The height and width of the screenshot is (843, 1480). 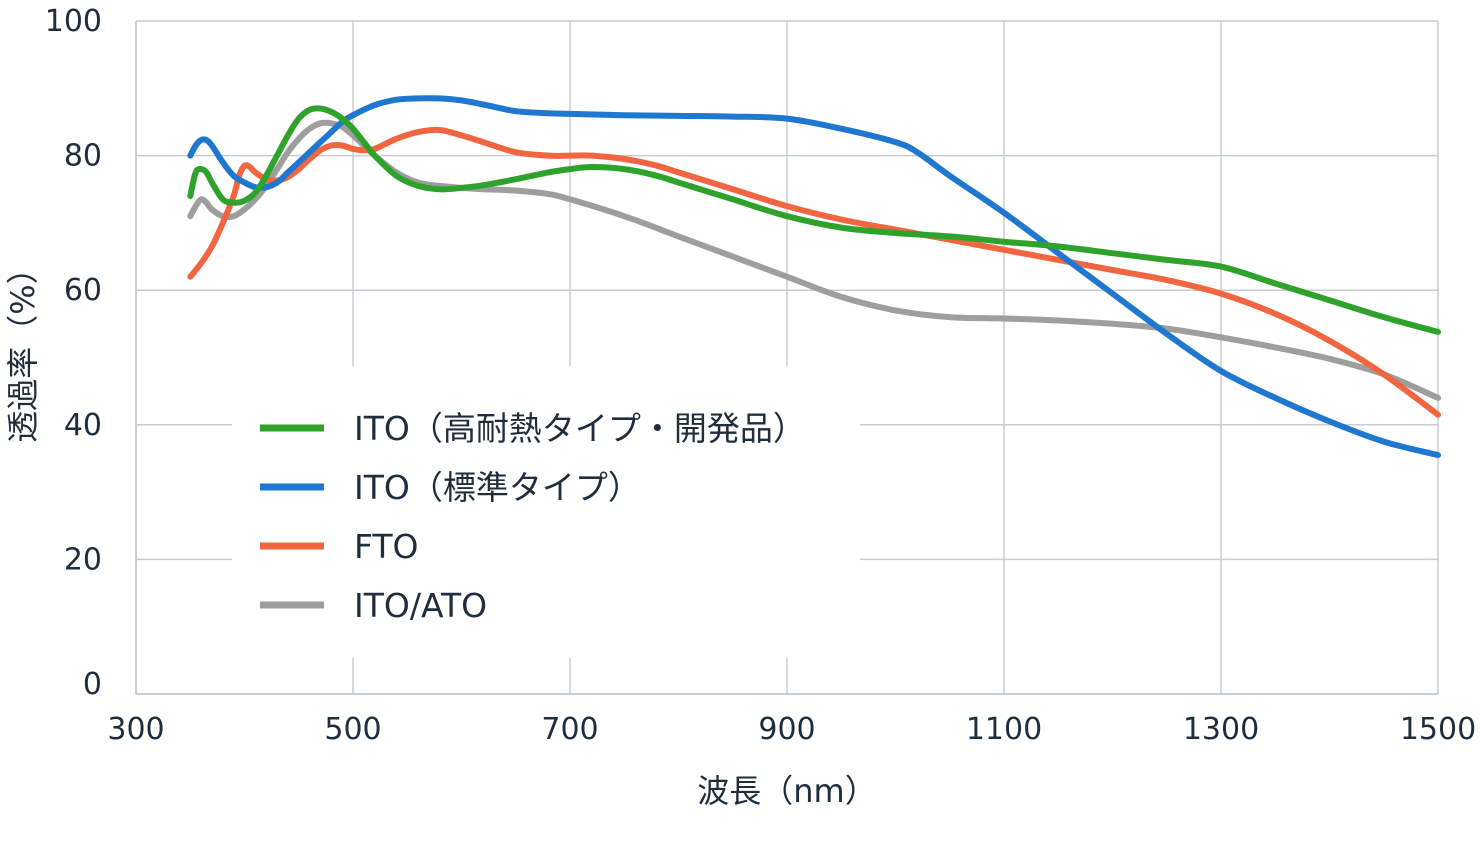 I want to click on y-tick-label: 100, so click(x=73, y=21).